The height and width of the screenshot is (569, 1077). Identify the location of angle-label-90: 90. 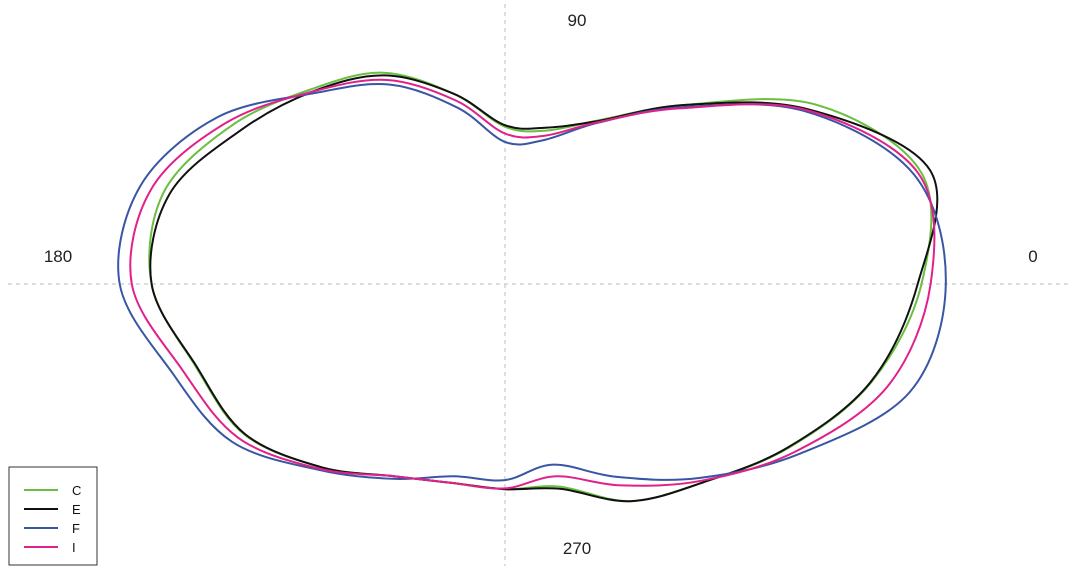
(577, 20).